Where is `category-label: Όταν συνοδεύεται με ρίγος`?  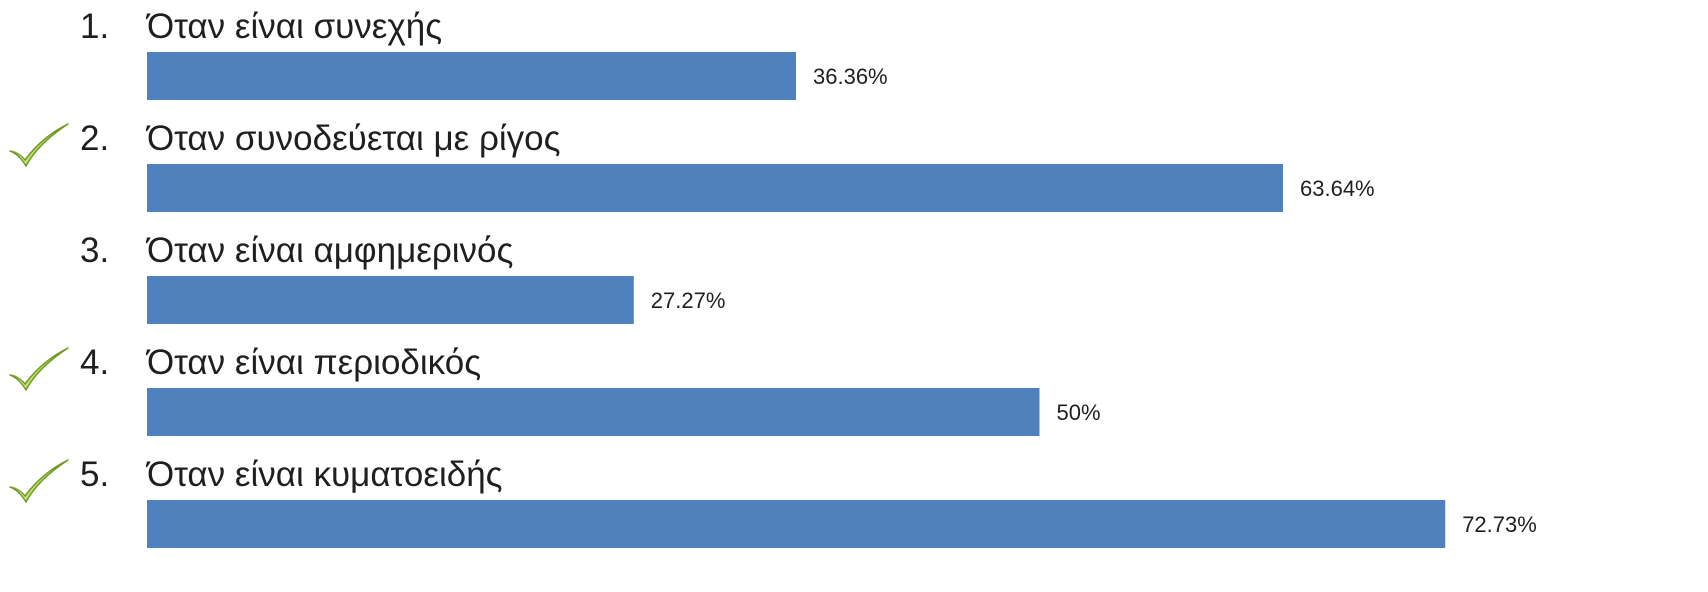
category-label: Όταν συνοδεύεται με ρίγος is located at coordinates (353, 138).